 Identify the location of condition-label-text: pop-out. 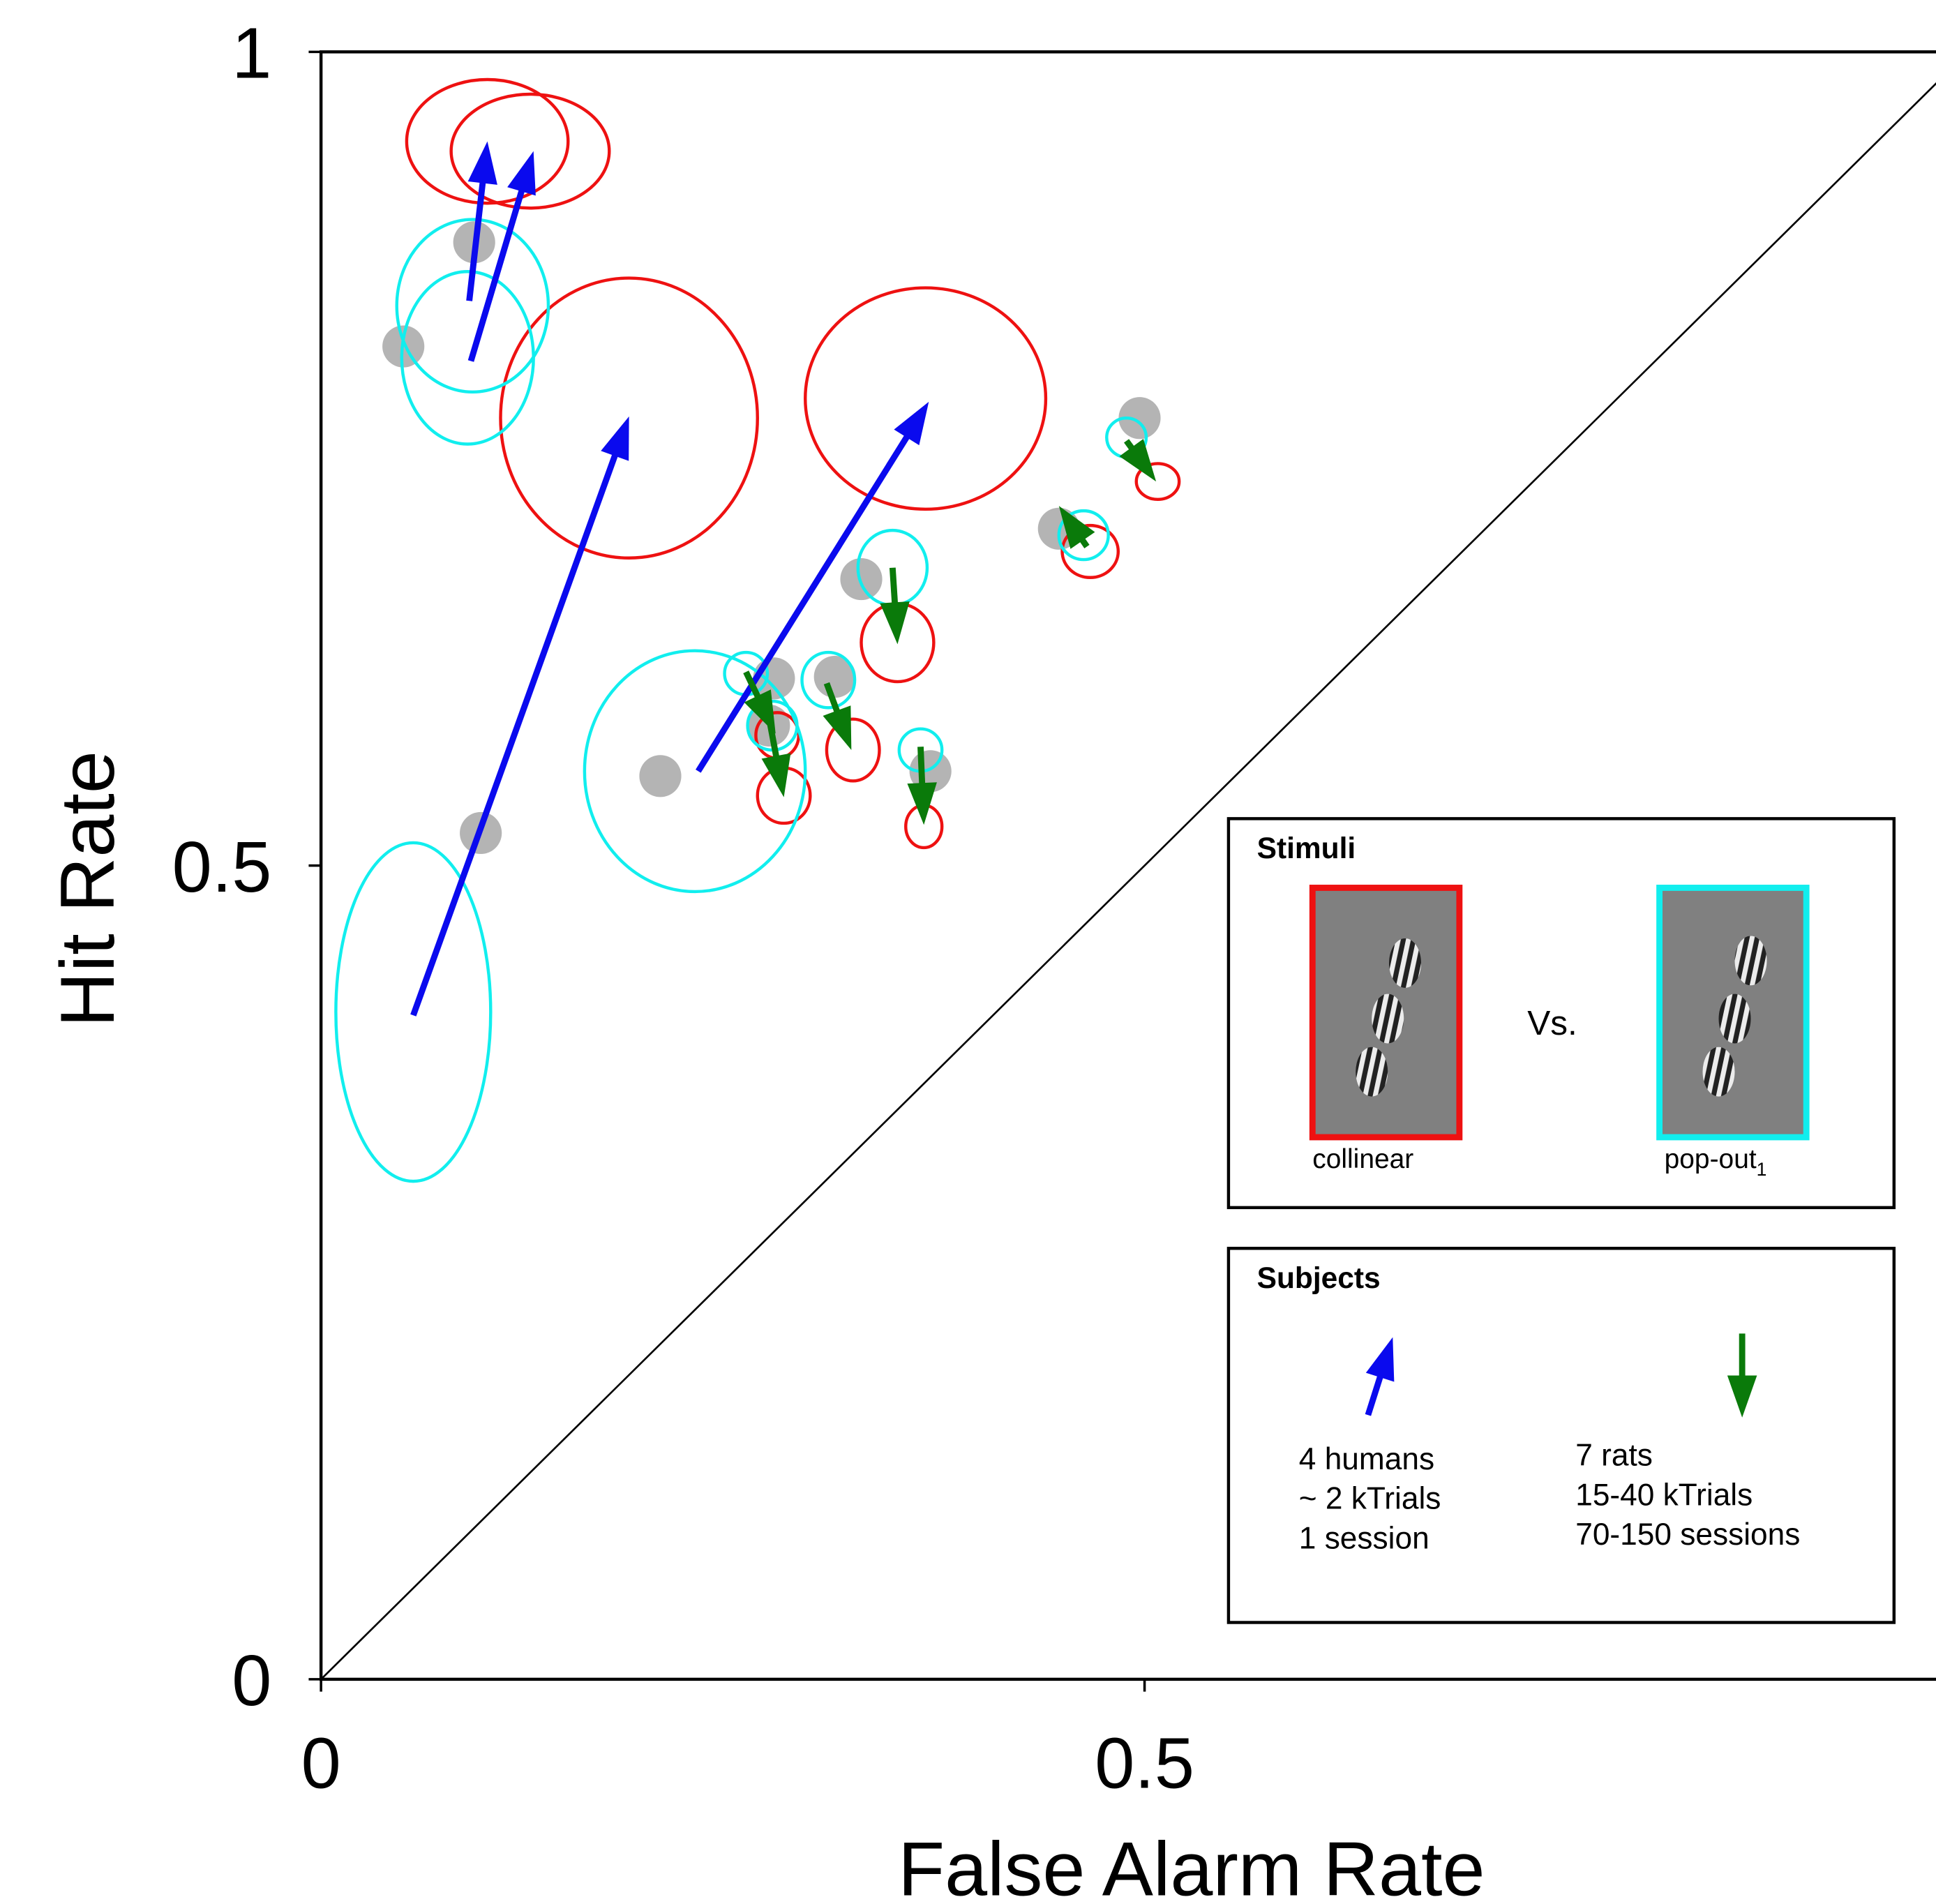
(1711, 1159).